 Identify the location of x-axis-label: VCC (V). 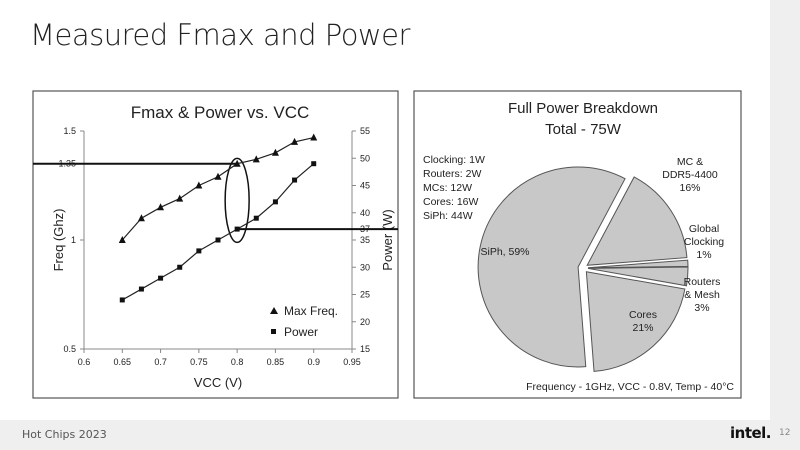
(218, 382).